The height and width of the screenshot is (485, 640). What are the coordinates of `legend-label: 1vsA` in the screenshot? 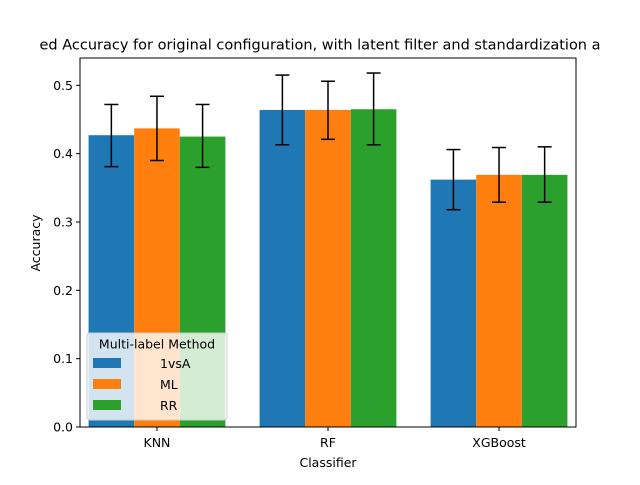 It's located at (175, 363).